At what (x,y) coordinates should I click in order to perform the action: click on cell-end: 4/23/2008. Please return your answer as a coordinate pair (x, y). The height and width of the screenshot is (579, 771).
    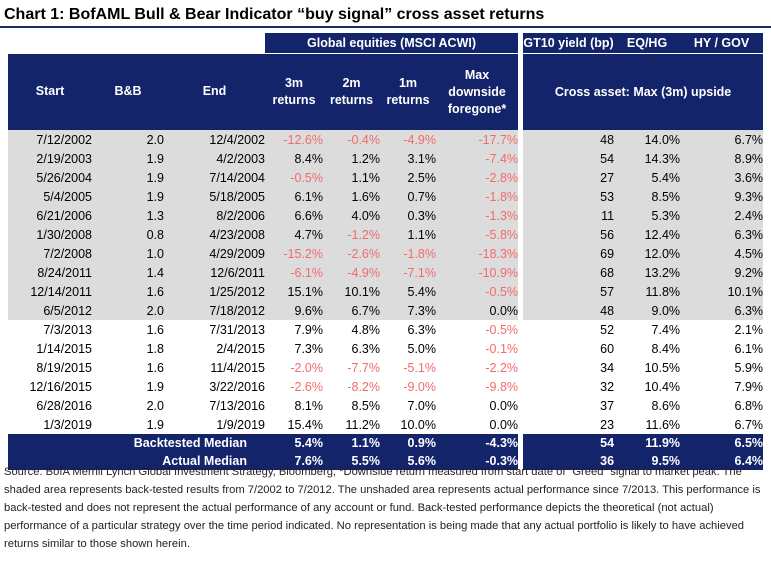
    Looking at the image, I should click on (214, 234).